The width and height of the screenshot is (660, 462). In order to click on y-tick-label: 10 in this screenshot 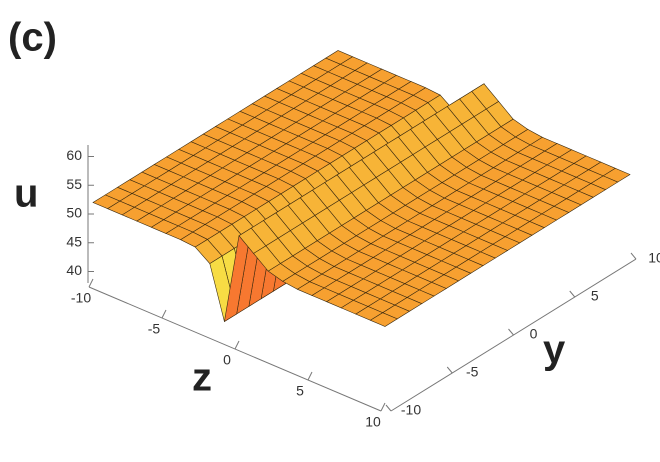, I will do `click(654, 258)`.